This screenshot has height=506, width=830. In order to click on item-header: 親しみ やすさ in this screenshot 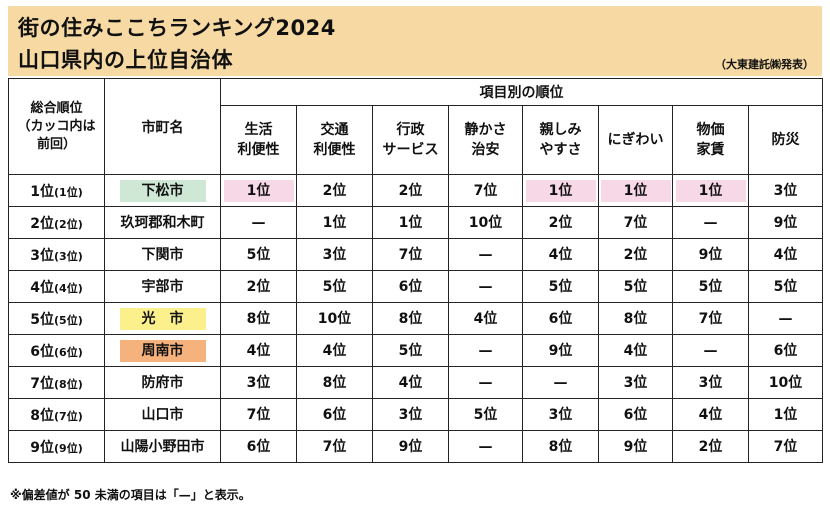, I will do `click(560, 140)`.